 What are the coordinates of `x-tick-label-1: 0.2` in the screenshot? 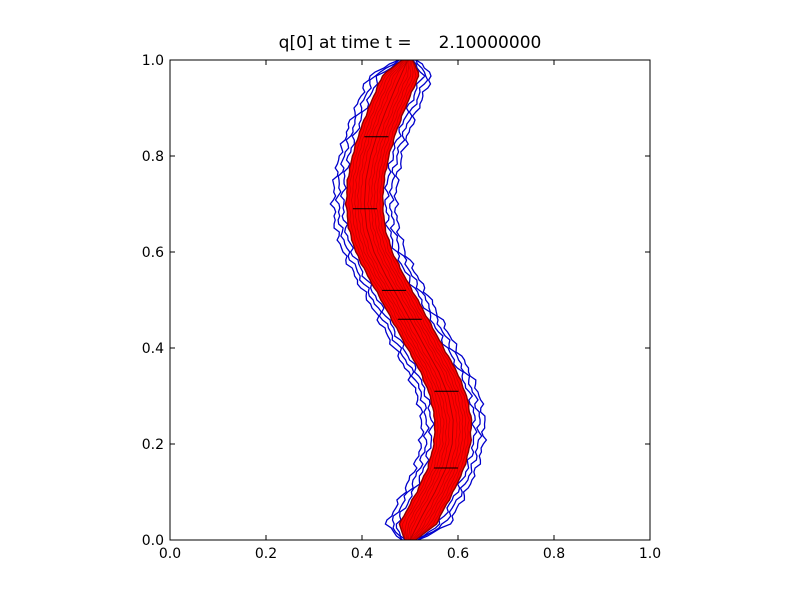 It's located at (266, 554).